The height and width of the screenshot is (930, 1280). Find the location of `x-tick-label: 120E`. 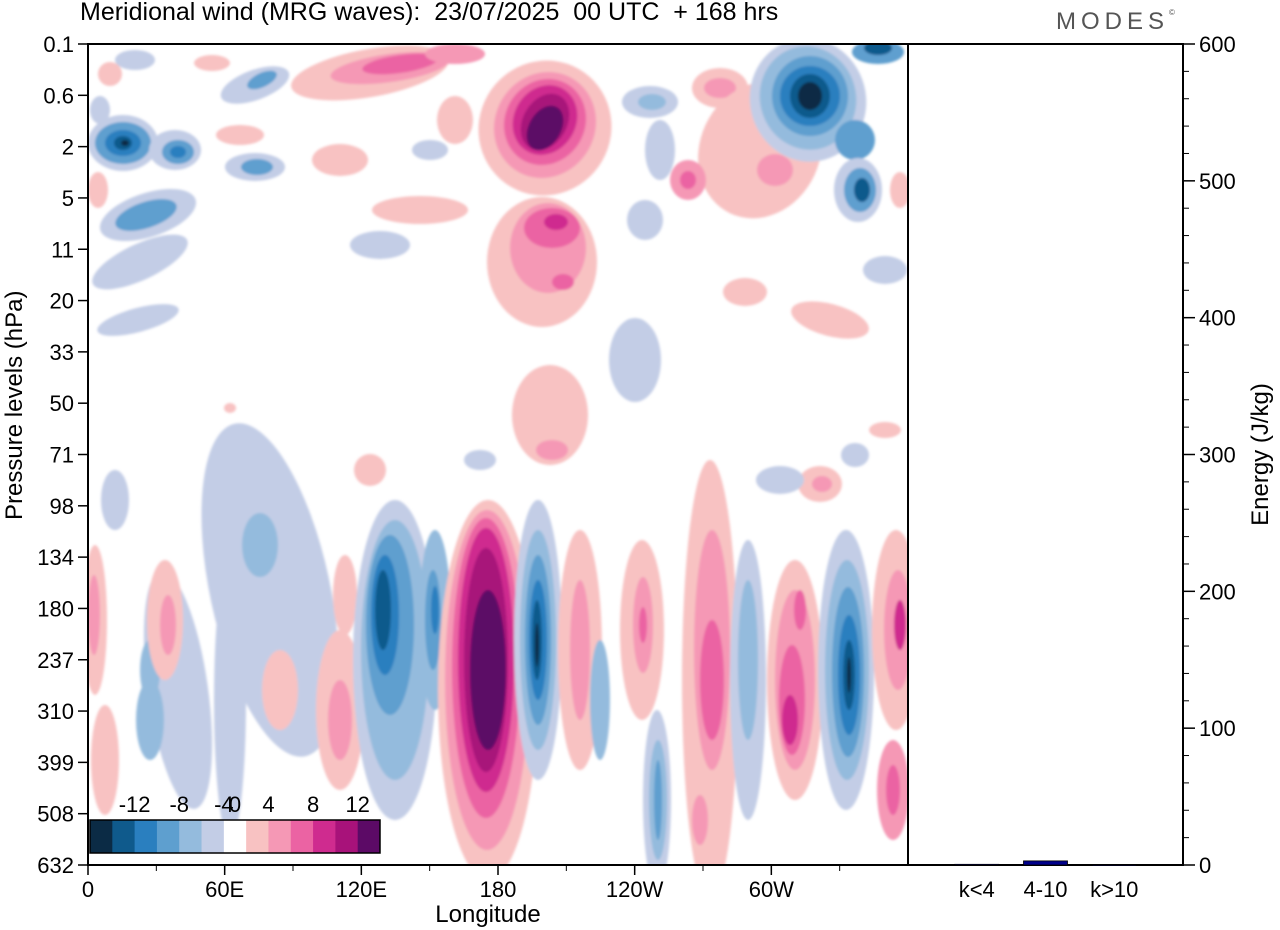

x-tick-label: 120E is located at coordinates (361, 889).